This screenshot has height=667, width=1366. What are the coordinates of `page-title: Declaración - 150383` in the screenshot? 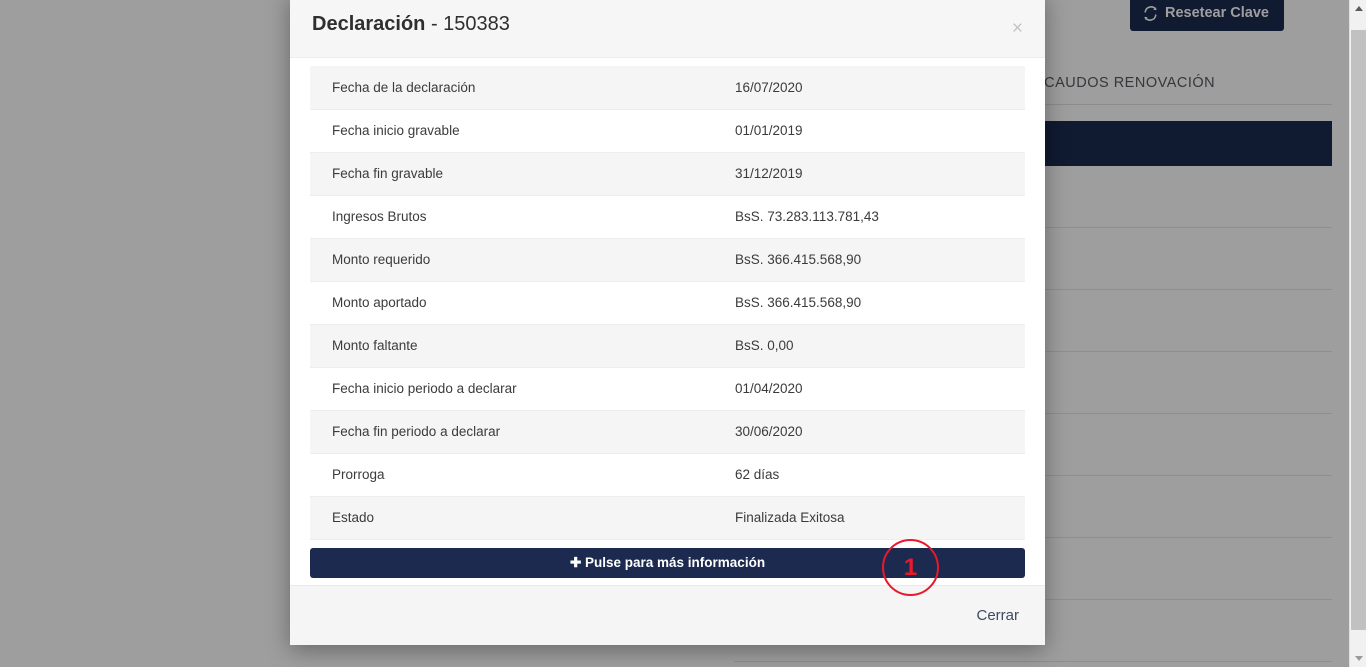 It's located at (411, 24).